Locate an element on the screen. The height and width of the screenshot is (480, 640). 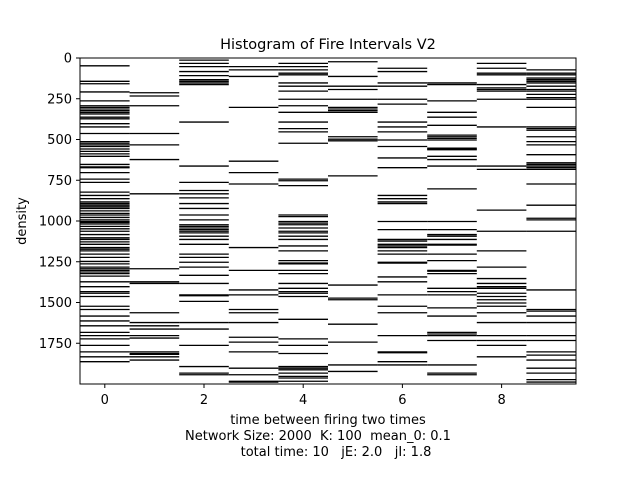
x-tick-label-8: 8 is located at coordinates (501, 400).